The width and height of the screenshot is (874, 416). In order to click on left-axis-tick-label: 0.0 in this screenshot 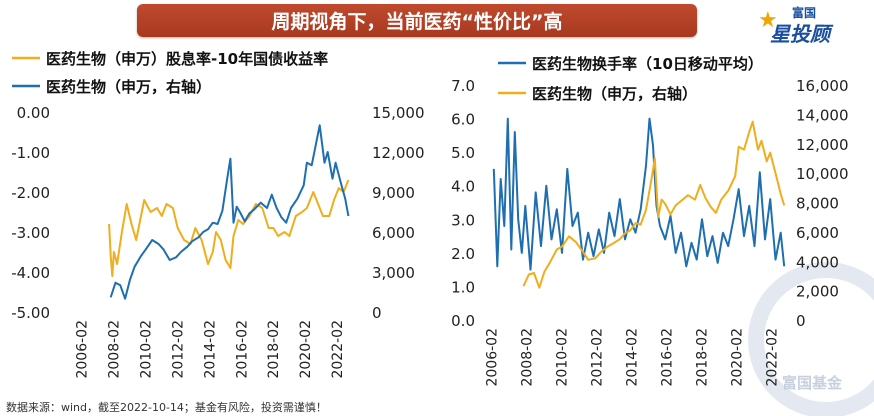, I will do `click(463, 321)`.